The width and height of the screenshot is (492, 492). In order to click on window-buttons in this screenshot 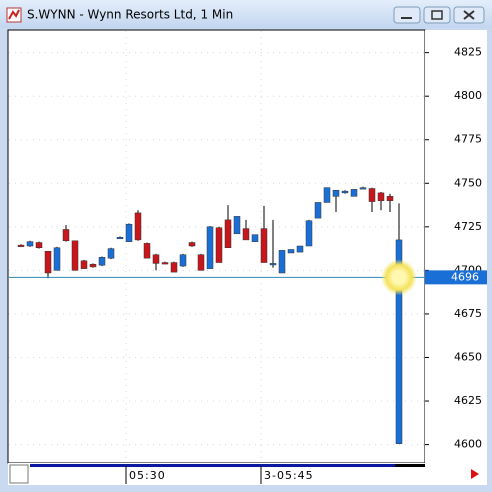, I will do `click(439, 15)`.